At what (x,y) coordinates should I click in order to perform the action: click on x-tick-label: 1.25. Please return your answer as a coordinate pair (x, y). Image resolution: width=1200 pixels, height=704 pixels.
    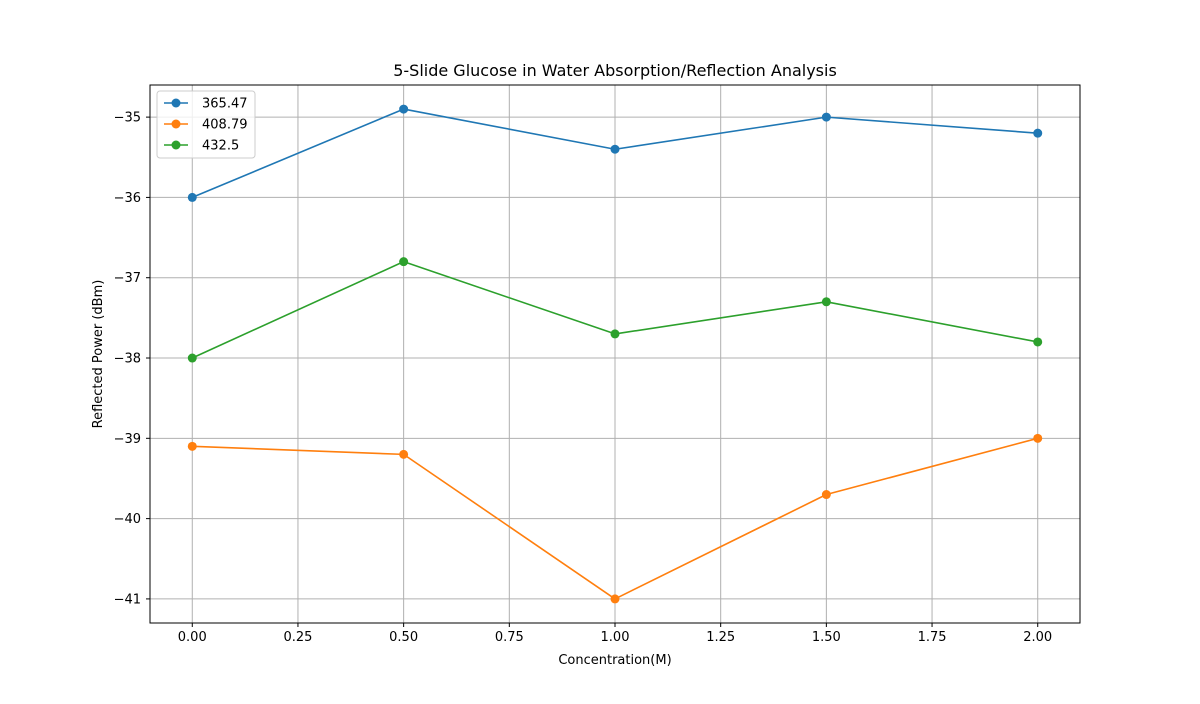
    Looking at the image, I should click on (720, 637).